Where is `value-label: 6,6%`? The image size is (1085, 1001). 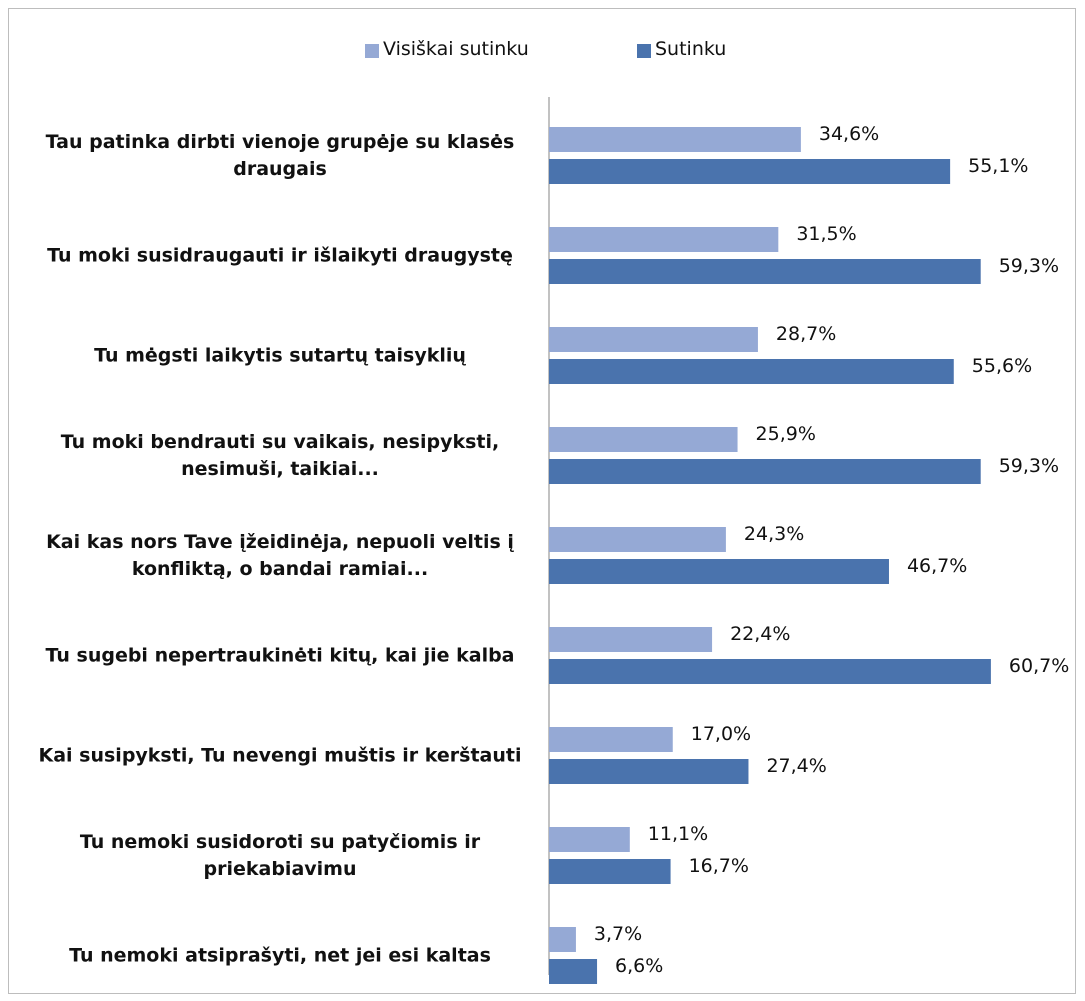
value-label: 6,6% is located at coordinates (639, 965).